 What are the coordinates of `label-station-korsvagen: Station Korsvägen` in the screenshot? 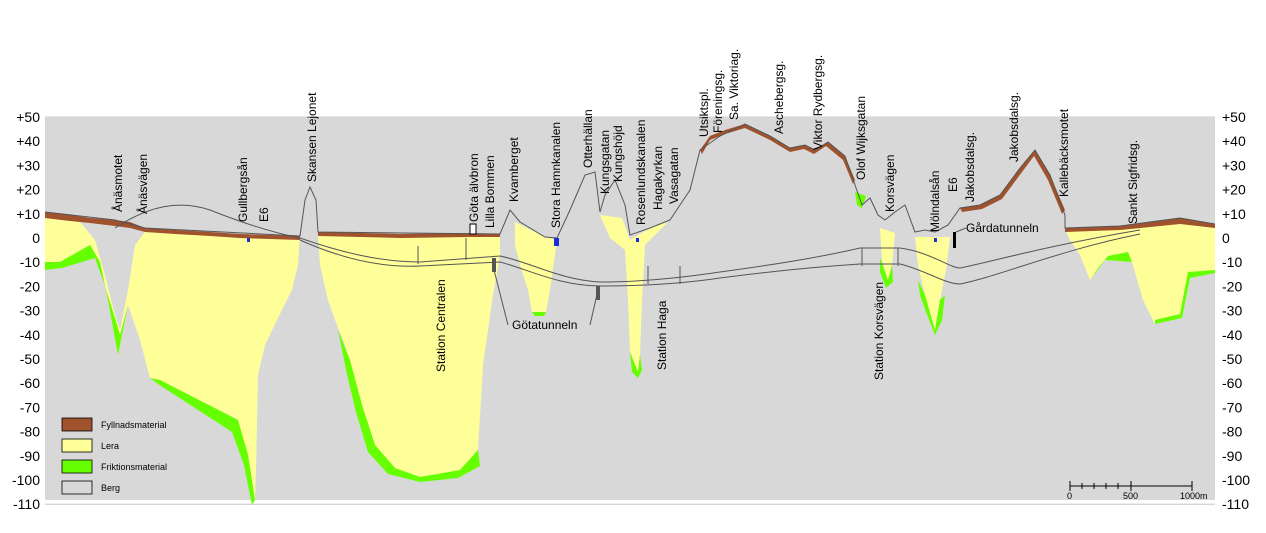 It's located at (879, 331).